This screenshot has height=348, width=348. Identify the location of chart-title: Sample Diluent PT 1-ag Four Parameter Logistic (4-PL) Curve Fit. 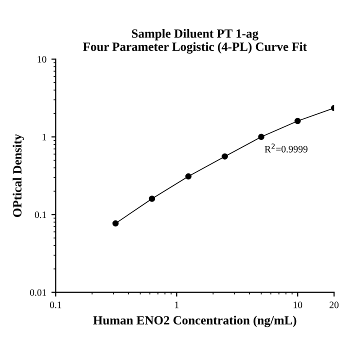
(195, 41).